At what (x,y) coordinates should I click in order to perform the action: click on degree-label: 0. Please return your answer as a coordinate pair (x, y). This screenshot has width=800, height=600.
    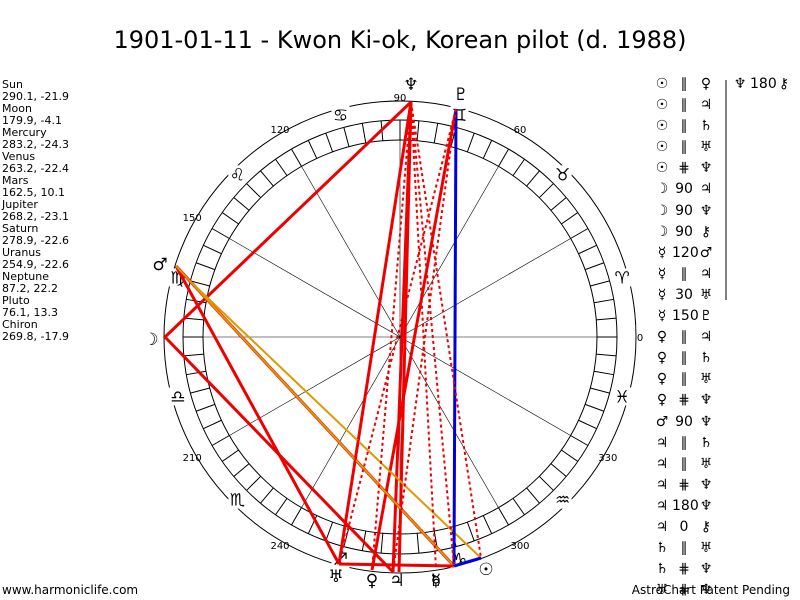
    Looking at the image, I should click on (640, 338).